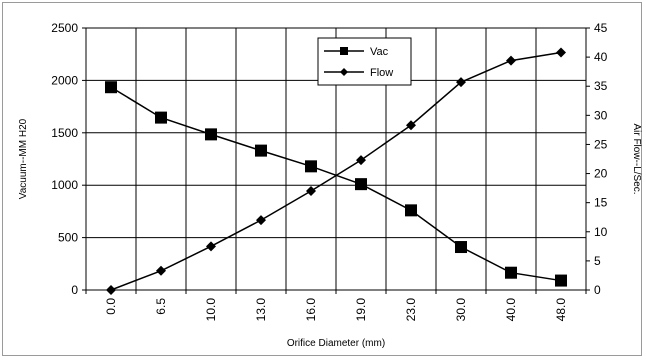  Describe the element at coordinates (411, 310) in the screenshot. I see `x-tick-label: 23.0` at that location.